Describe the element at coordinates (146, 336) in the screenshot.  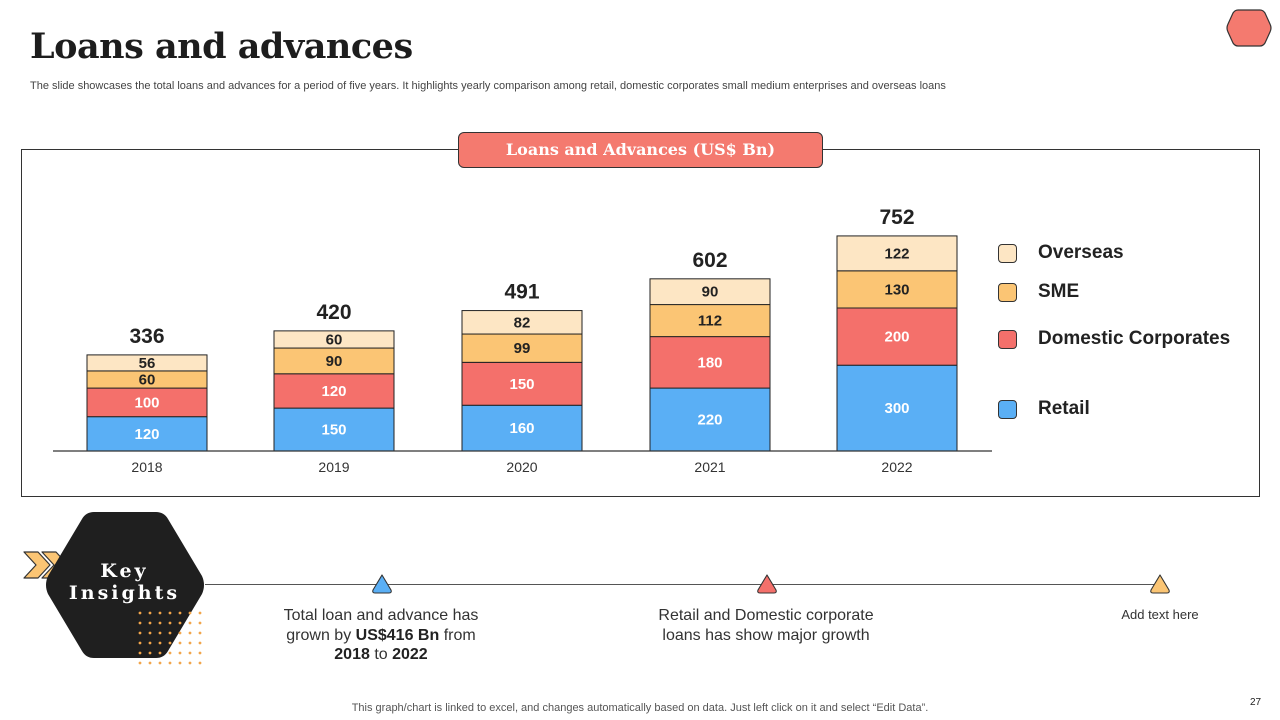
I see `total-label: 336` at that location.